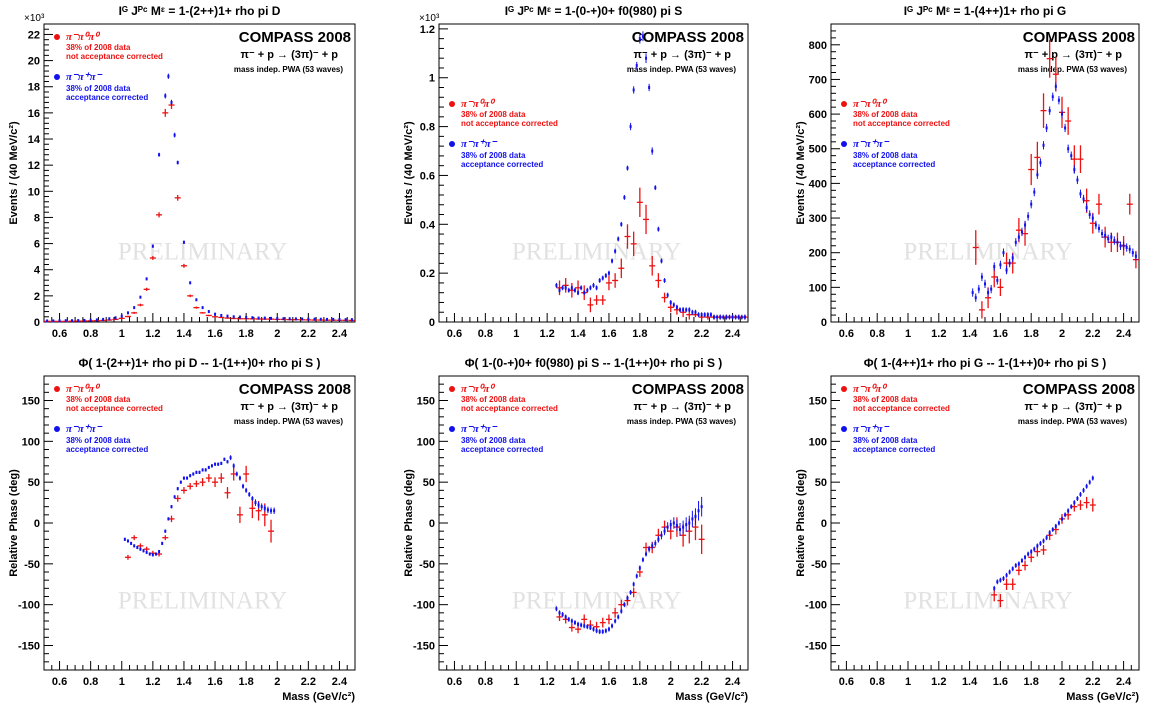 This screenshot has height=713, width=1149. I want to click on experiment-label: COMPASS 2008, so click(295, 389).